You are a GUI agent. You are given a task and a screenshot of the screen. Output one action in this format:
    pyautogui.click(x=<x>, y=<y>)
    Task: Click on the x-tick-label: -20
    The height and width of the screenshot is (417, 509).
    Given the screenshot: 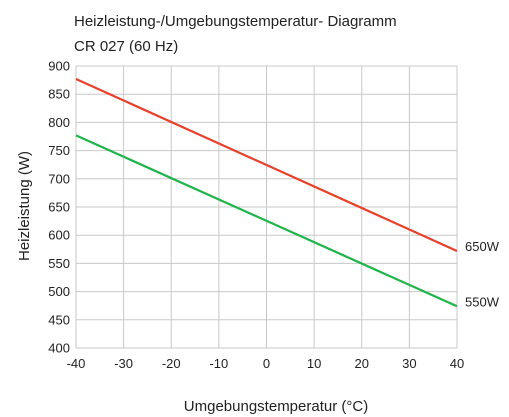 What is the action you would take?
    pyautogui.click(x=171, y=363)
    